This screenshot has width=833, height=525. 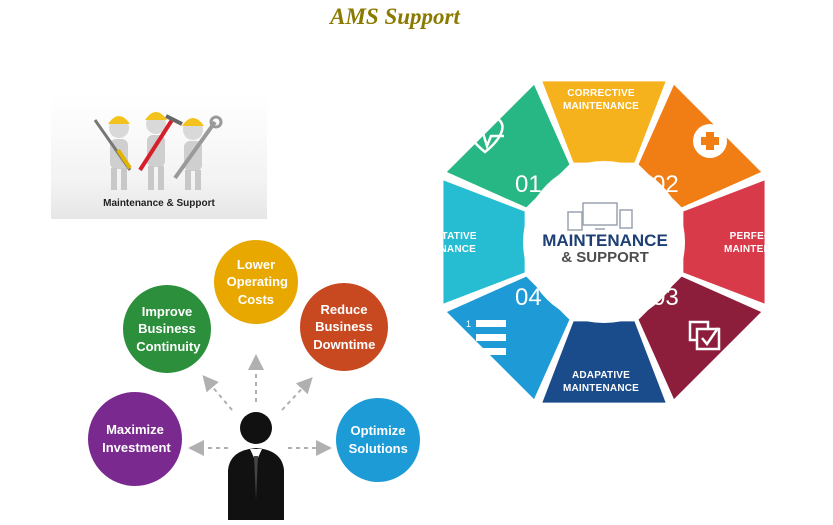 I want to click on benefit-label: Improve Business Continuity, so click(x=168, y=328).